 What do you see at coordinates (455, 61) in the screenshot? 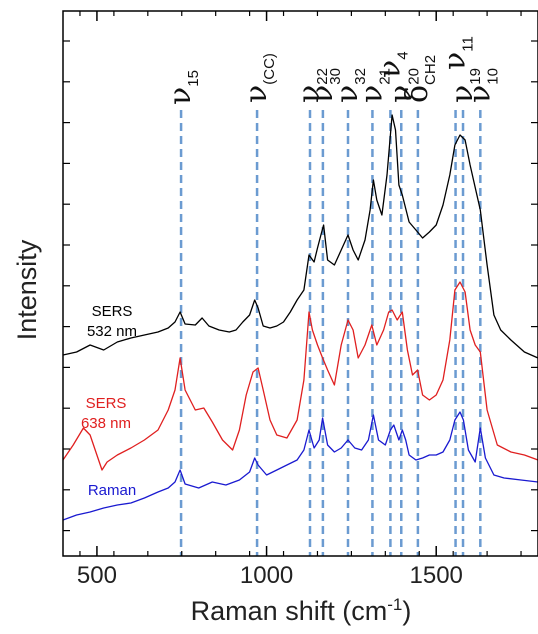
I see `peak-label-symbol-9: ν` at bounding box center [455, 61].